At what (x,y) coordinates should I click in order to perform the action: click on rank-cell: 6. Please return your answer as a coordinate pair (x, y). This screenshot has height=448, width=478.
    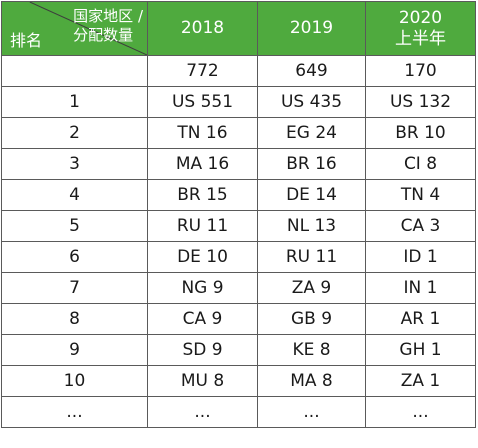
    Looking at the image, I should click on (74, 257).